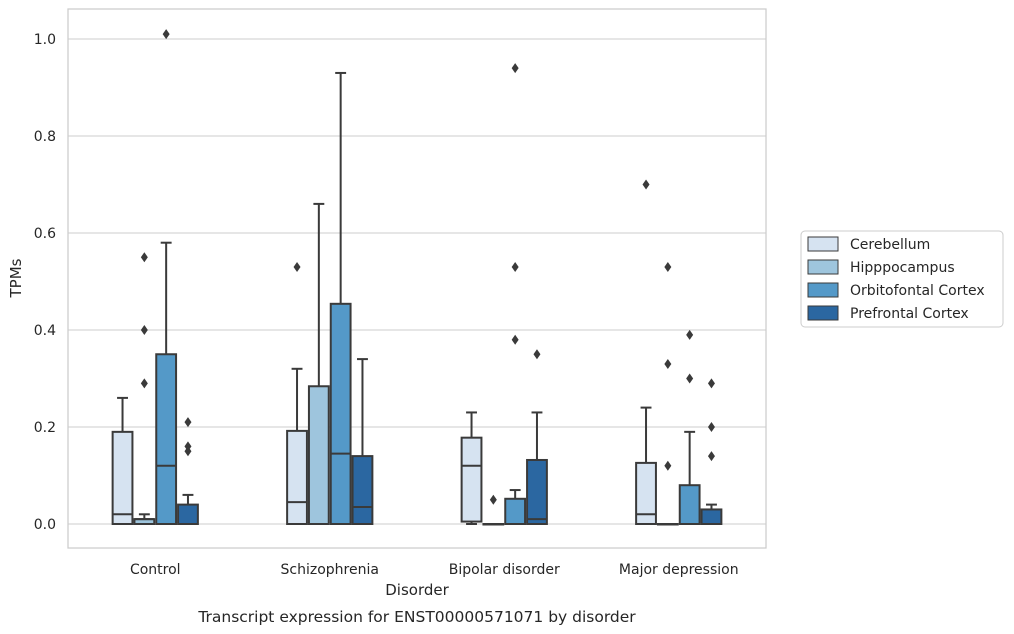  Describe the element at coordinates (890, 245) in the screenshot. I see `legend-label: Cerebellum` at that location.